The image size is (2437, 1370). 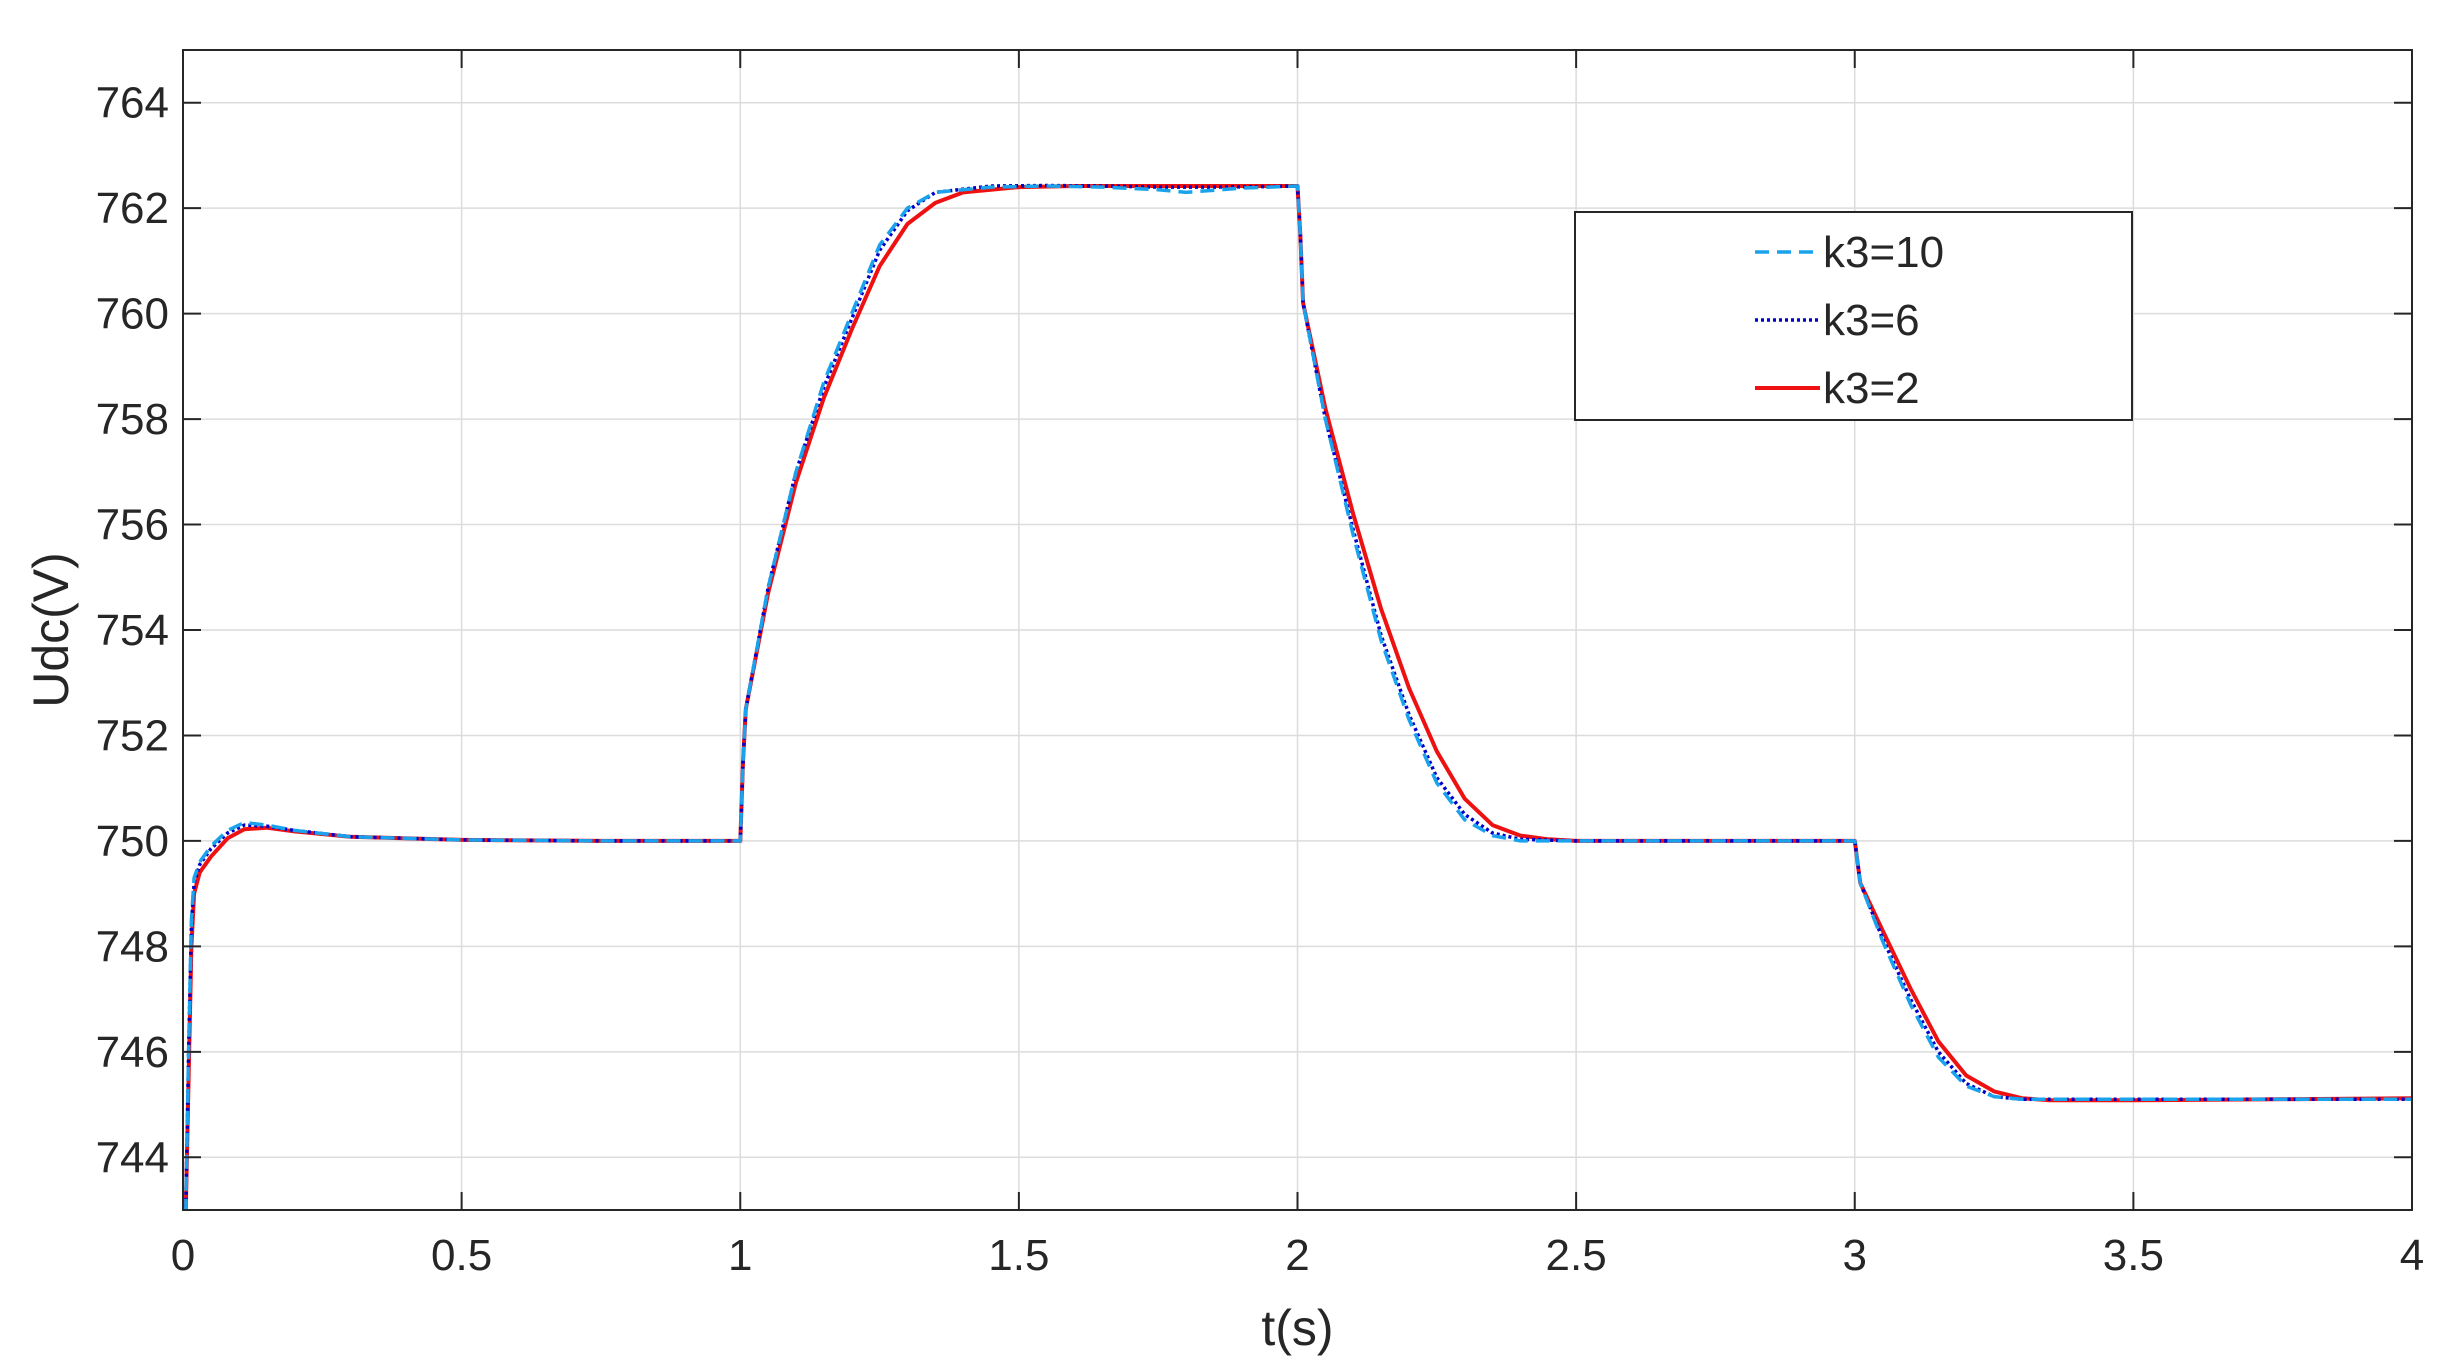 I want to click on x-tick-label: 1.5, so click(x=1018, y=1255).